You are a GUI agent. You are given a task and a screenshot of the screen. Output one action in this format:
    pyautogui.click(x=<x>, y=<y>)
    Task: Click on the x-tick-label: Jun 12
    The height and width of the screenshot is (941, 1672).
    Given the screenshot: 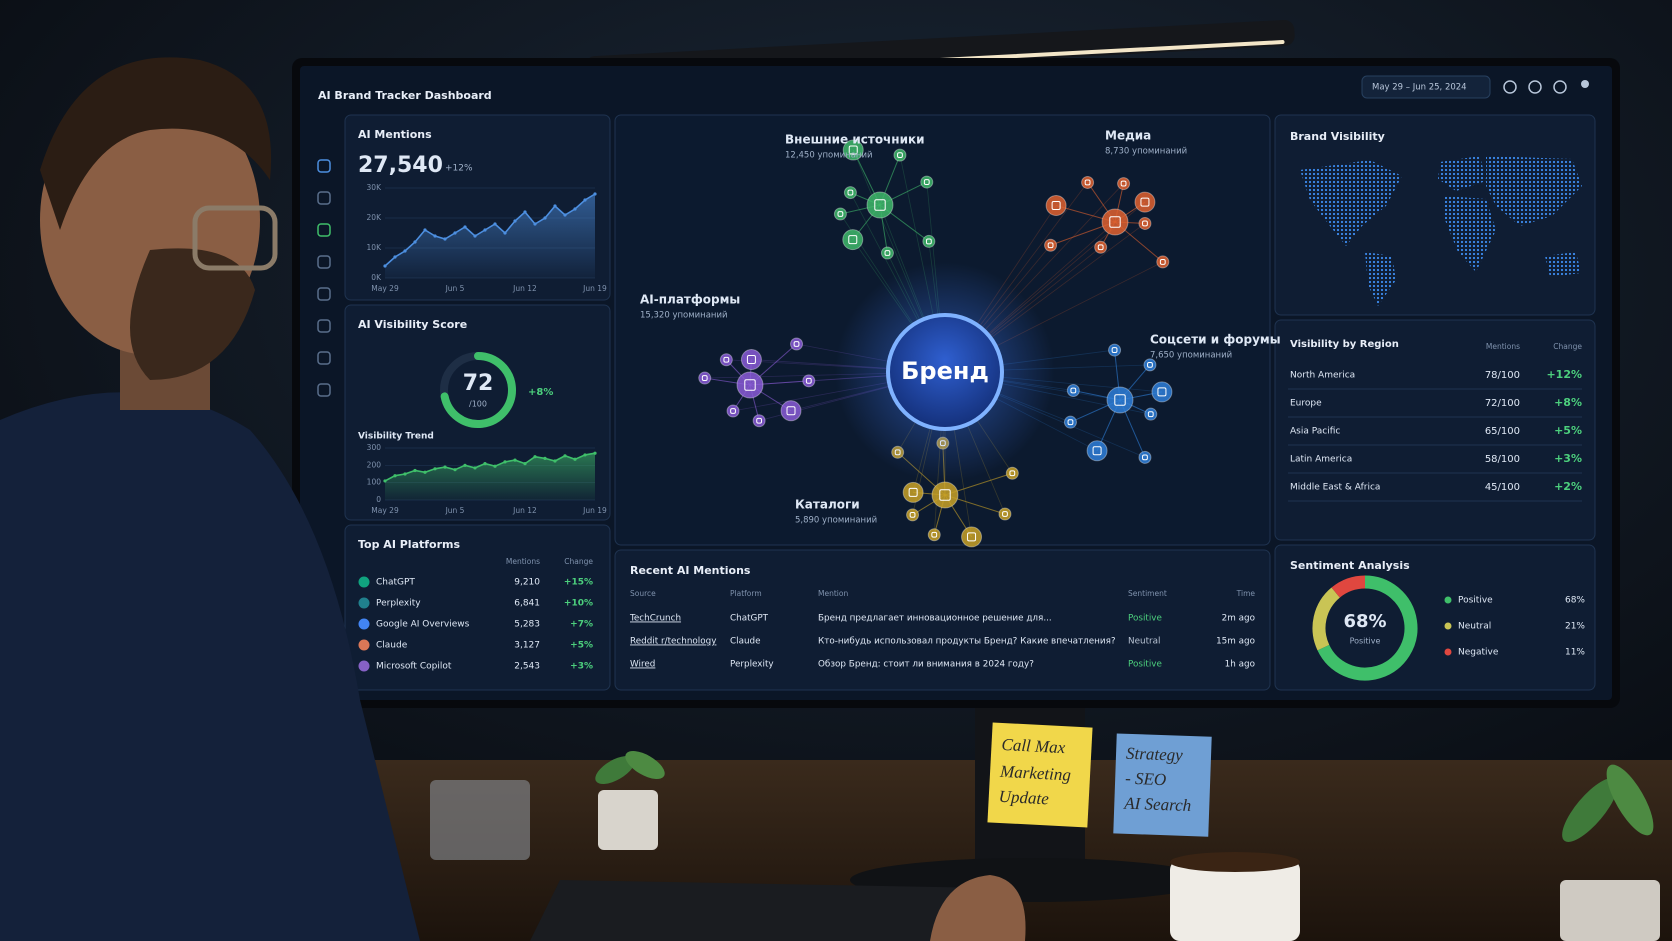 What is the action you would take?
    pyautogui.click(x=524, y=288)
    